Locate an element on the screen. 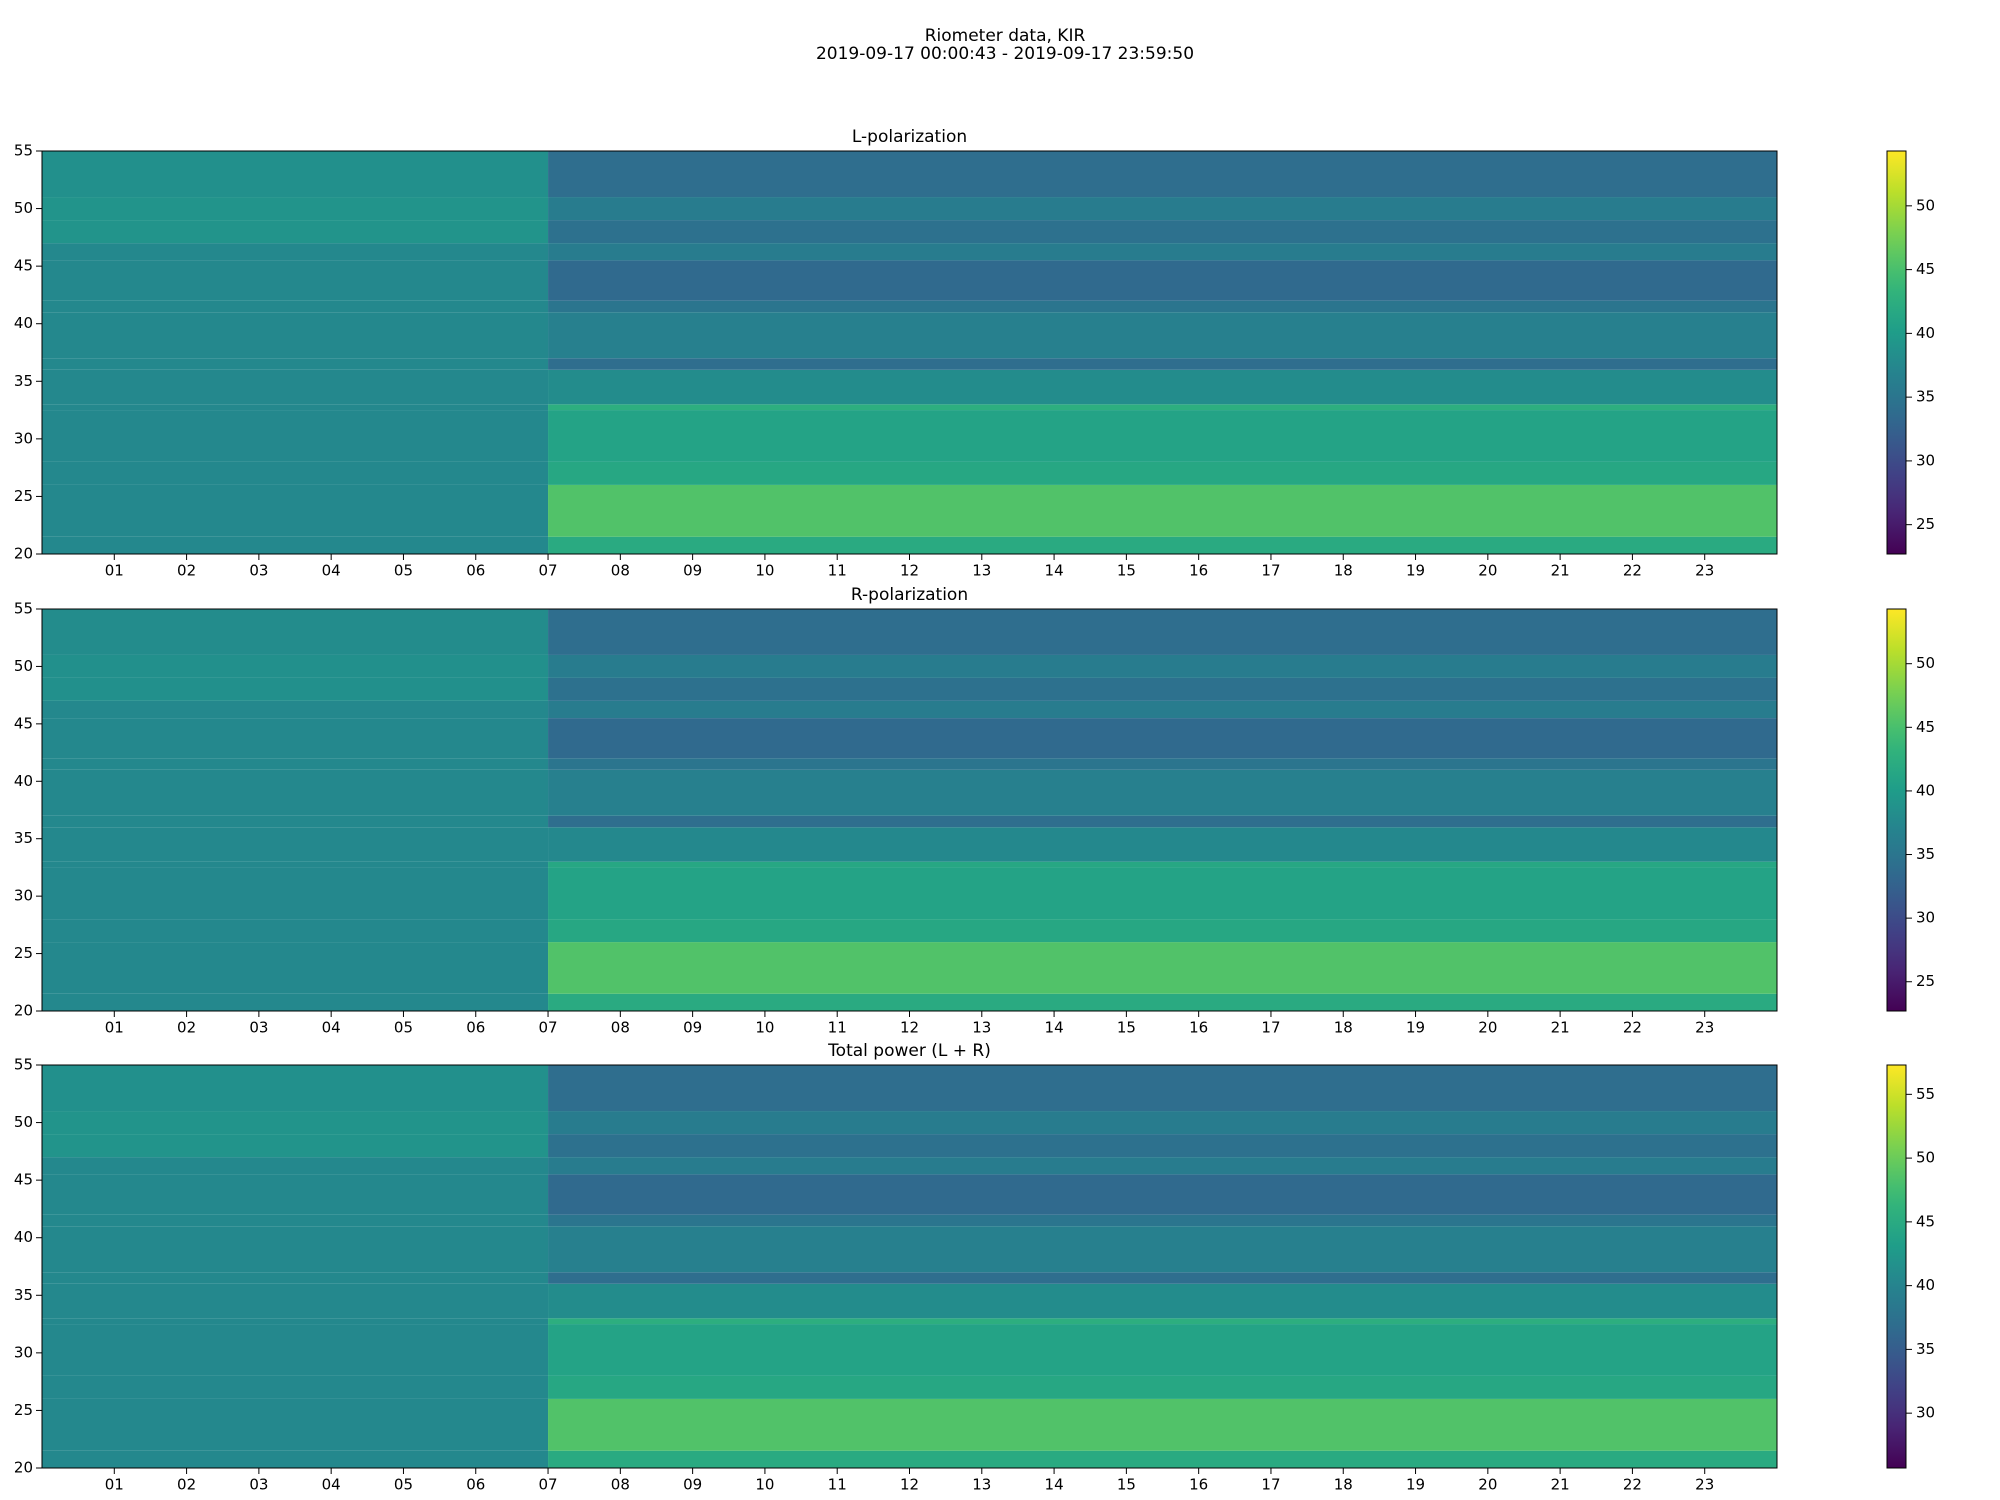 This screenshot has width=2000, height=1500. x-tick-label: 04 is located at coordinates (331, 1028).